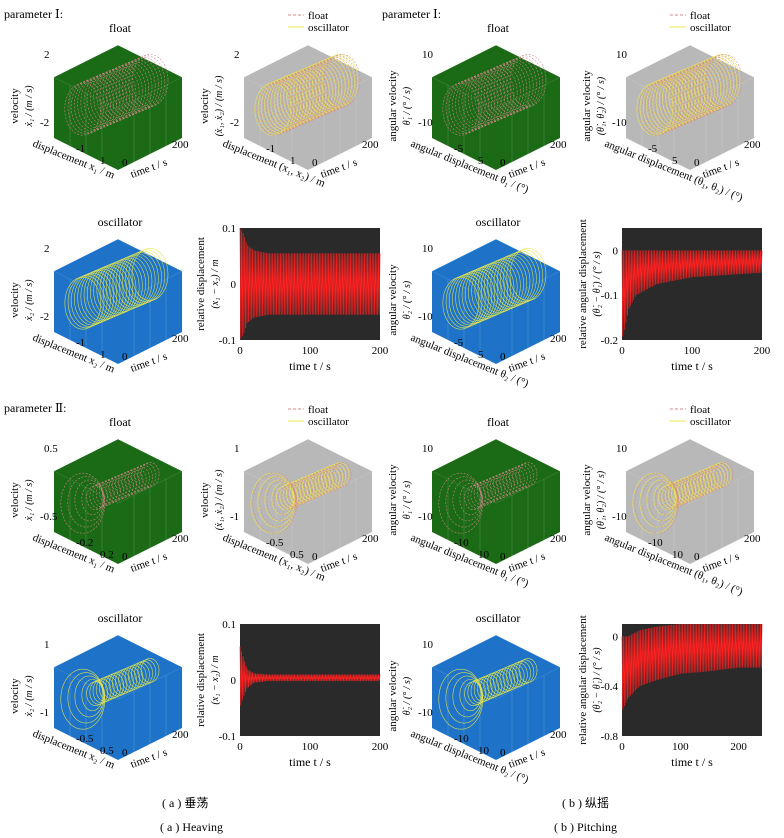 Image resolution: width=784 pixels, height=838 pixels. I want to click on caption-b-english: ( b ) Pitching, so click(585, 827).